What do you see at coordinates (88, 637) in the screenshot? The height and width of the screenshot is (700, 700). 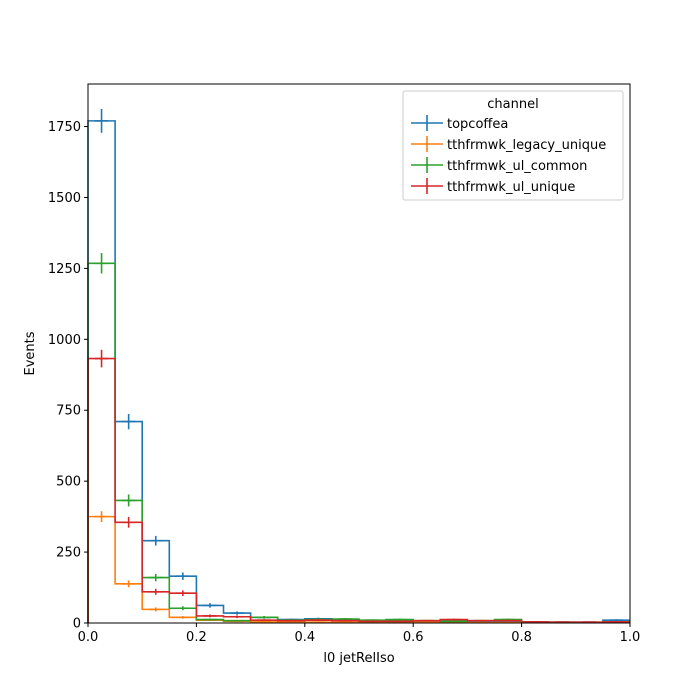 I see `x-tick-label: 0.0` at bounding box center [88, 637].